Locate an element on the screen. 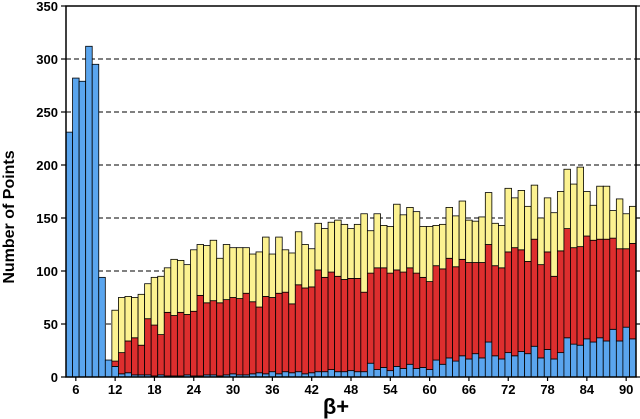 This screenshot has height=419, width=640. x-tick-label: 42 is located at coordinates (311, 389).